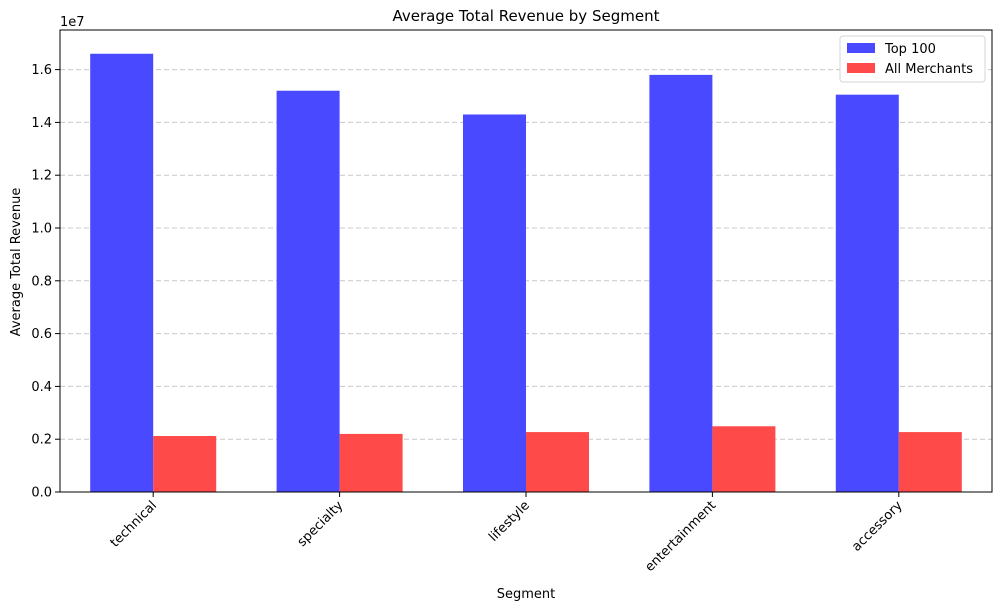 This screenshot has height=612, width=1001. What do you see at coordinates (41, 387) in the screenshot?
I see `y-tick-label: 0.4` at bounding box center [41, 387].